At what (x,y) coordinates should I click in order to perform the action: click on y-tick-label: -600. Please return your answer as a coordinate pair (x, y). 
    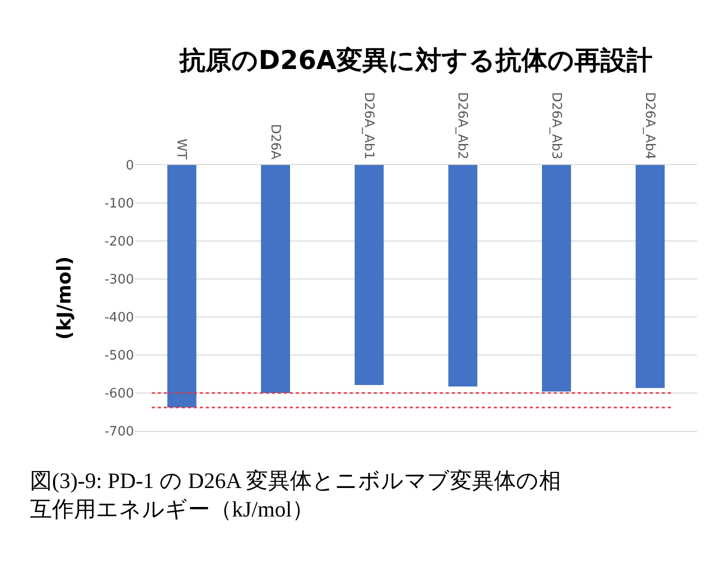
    Looking at the image, I should click on (119, 394).